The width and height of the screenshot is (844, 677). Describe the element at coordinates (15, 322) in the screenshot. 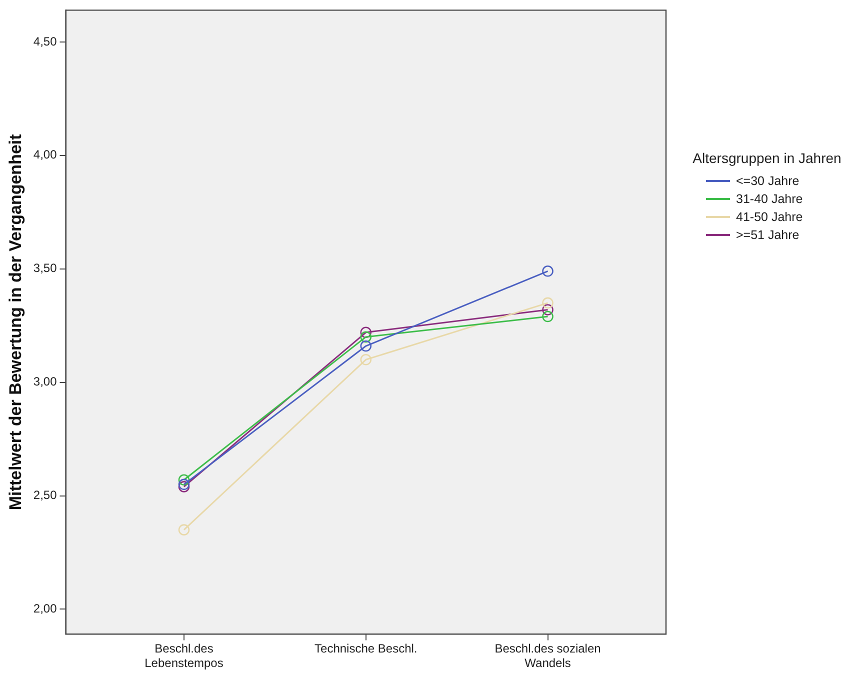

I see `y-axis-title: Mittelwert der Bewertung in der Vergangenheit` at that location.